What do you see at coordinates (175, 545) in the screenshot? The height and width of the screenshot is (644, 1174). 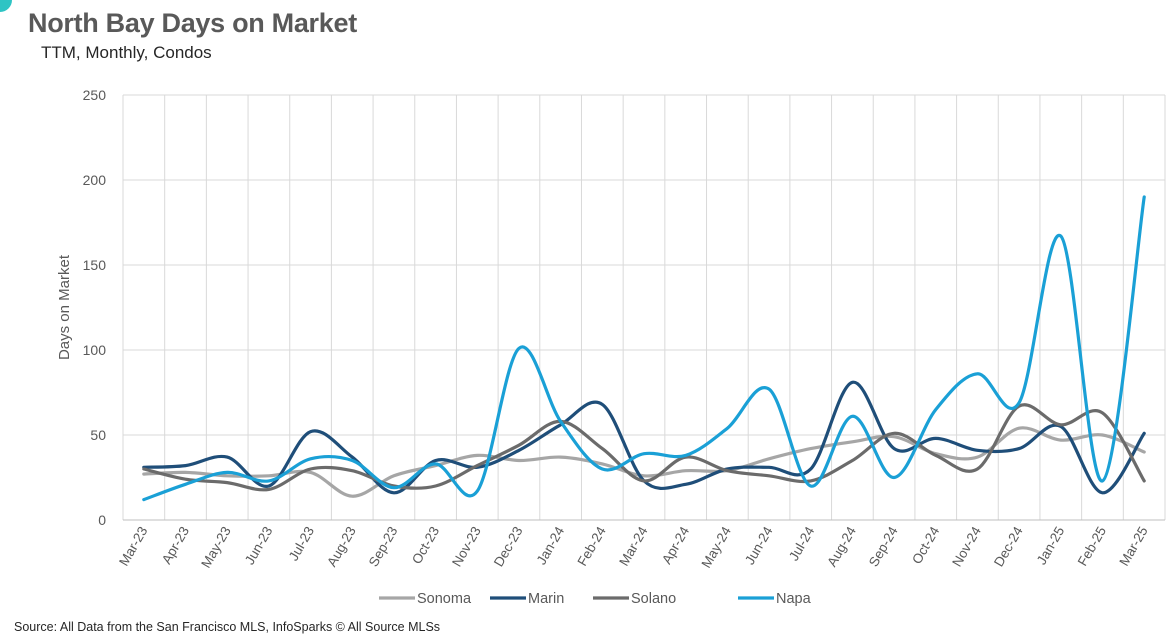 I see `x-tick-label: Apr-23` at bounding box center [175, 545].